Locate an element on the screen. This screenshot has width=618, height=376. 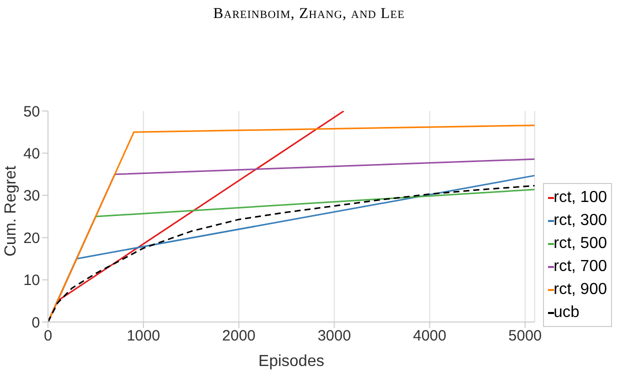
text: Bareinboim, Zhang, and Lee is located at coordinates (309, 14).